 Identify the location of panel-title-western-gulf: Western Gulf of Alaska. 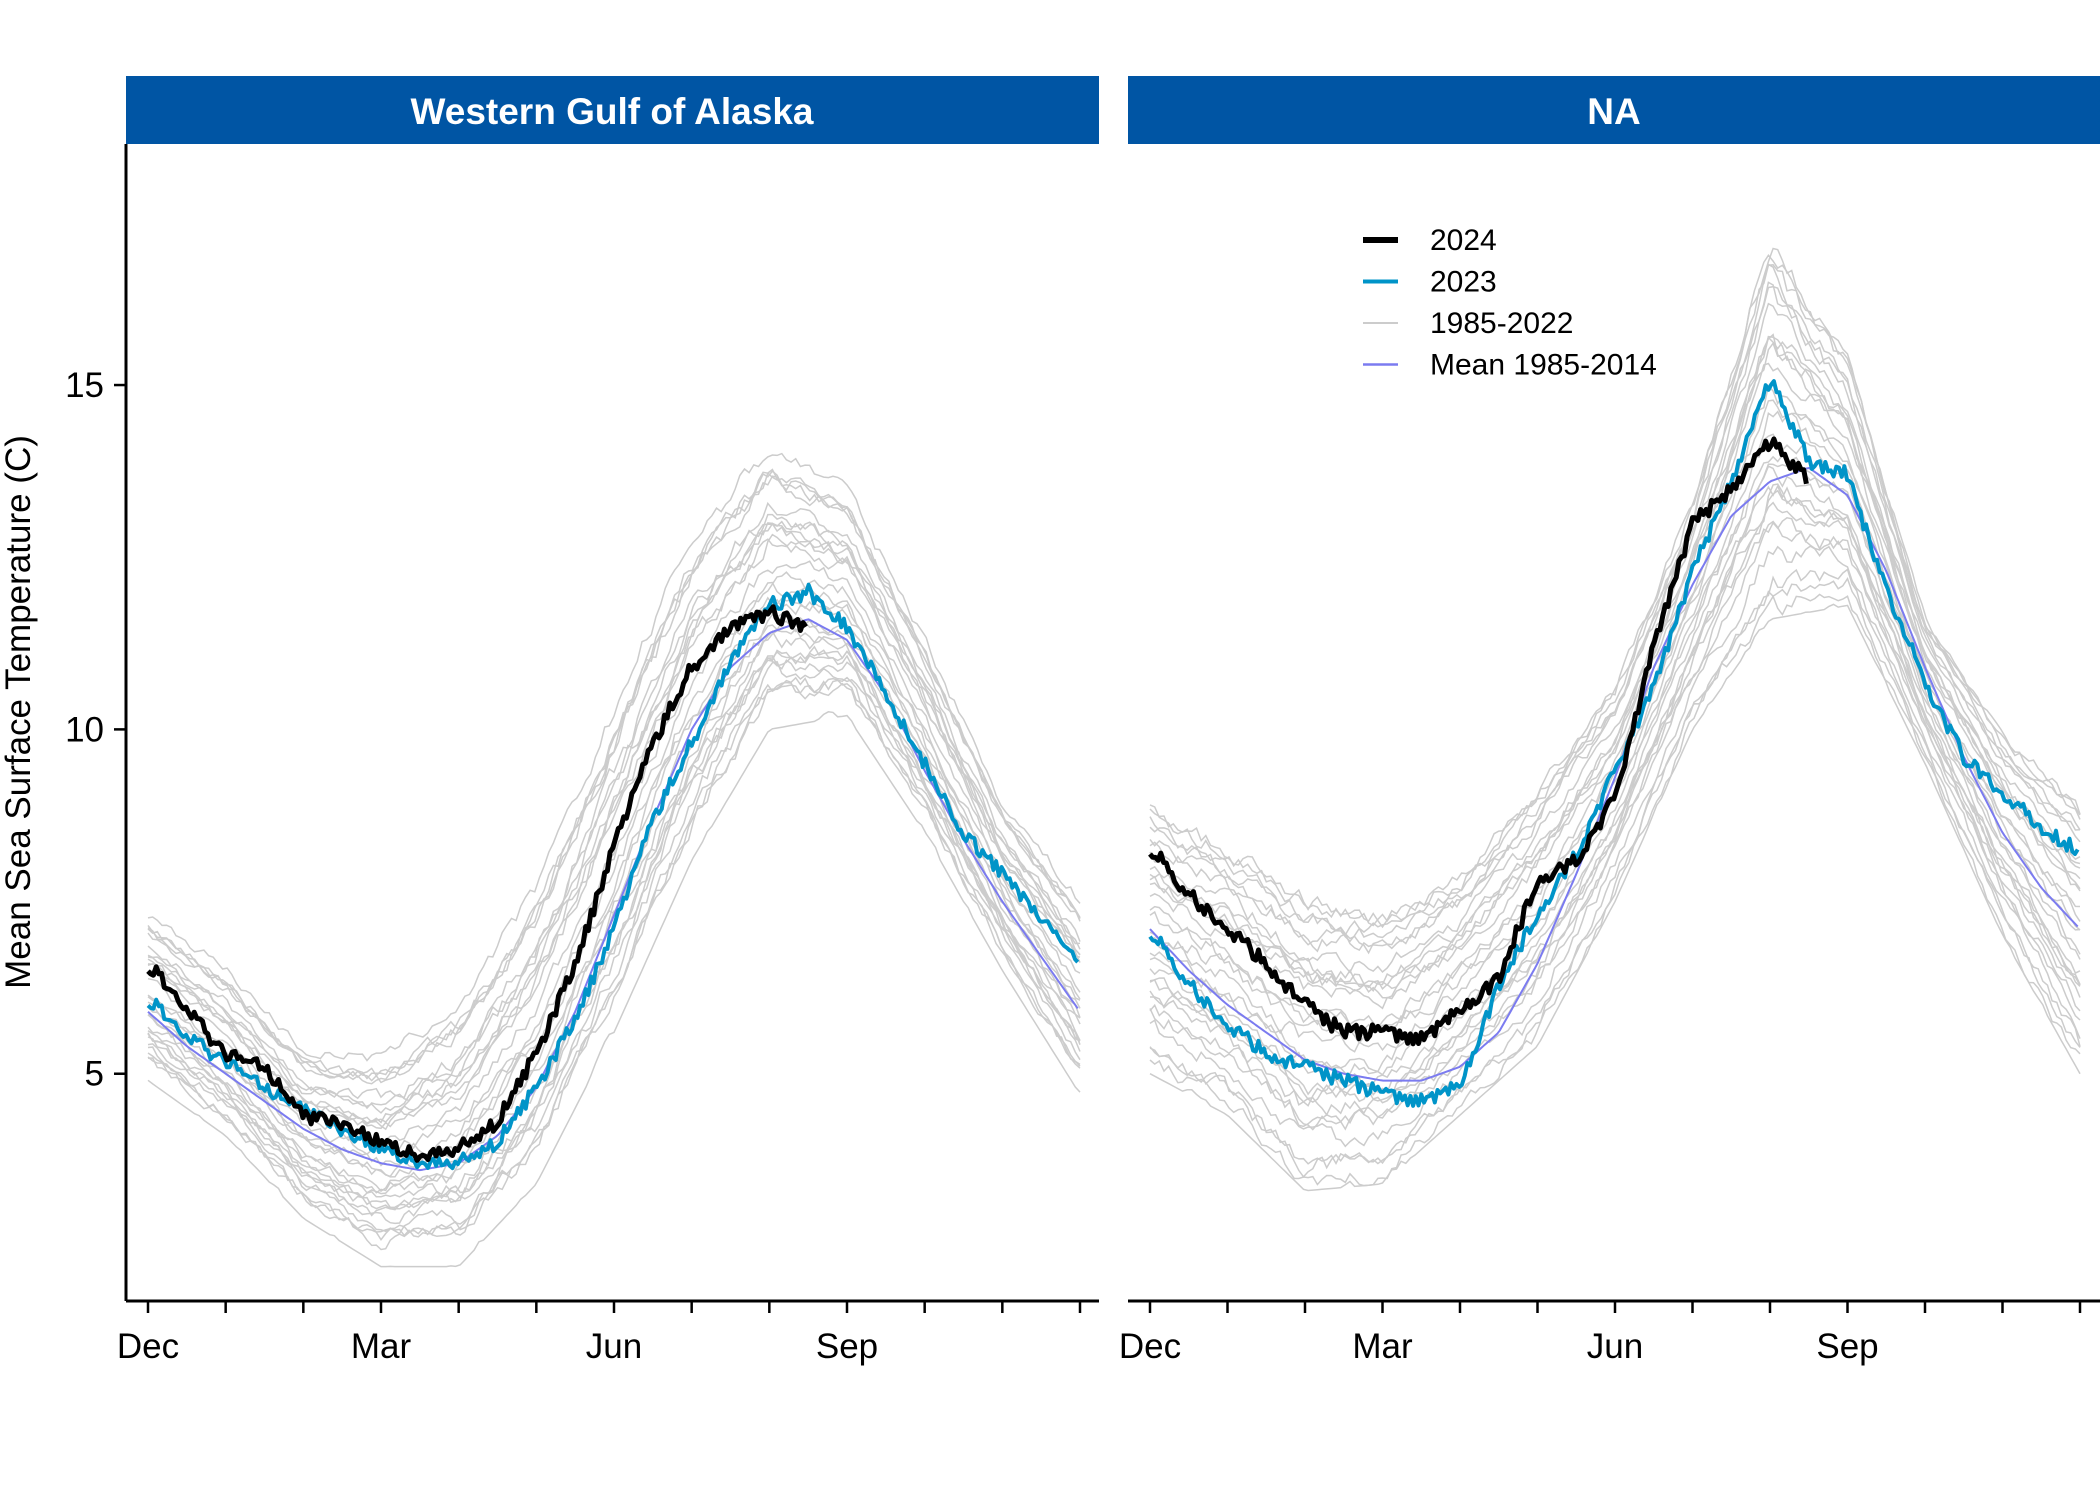
(612, 111).